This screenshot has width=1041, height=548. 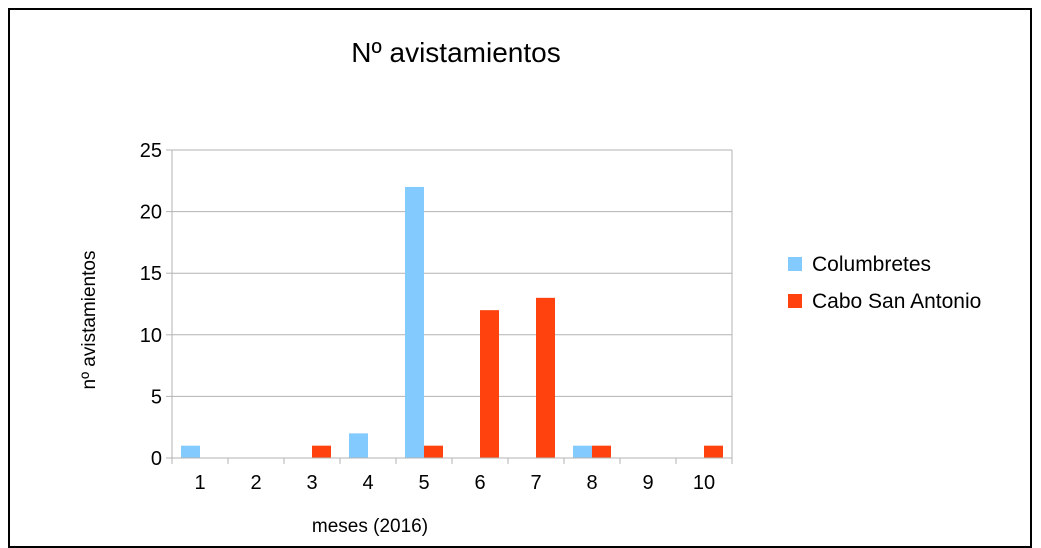 What do you see at coordinates (156, 459) in the screenshot?
I see `y-tick-label: 0` at bounding box center [156, 459].